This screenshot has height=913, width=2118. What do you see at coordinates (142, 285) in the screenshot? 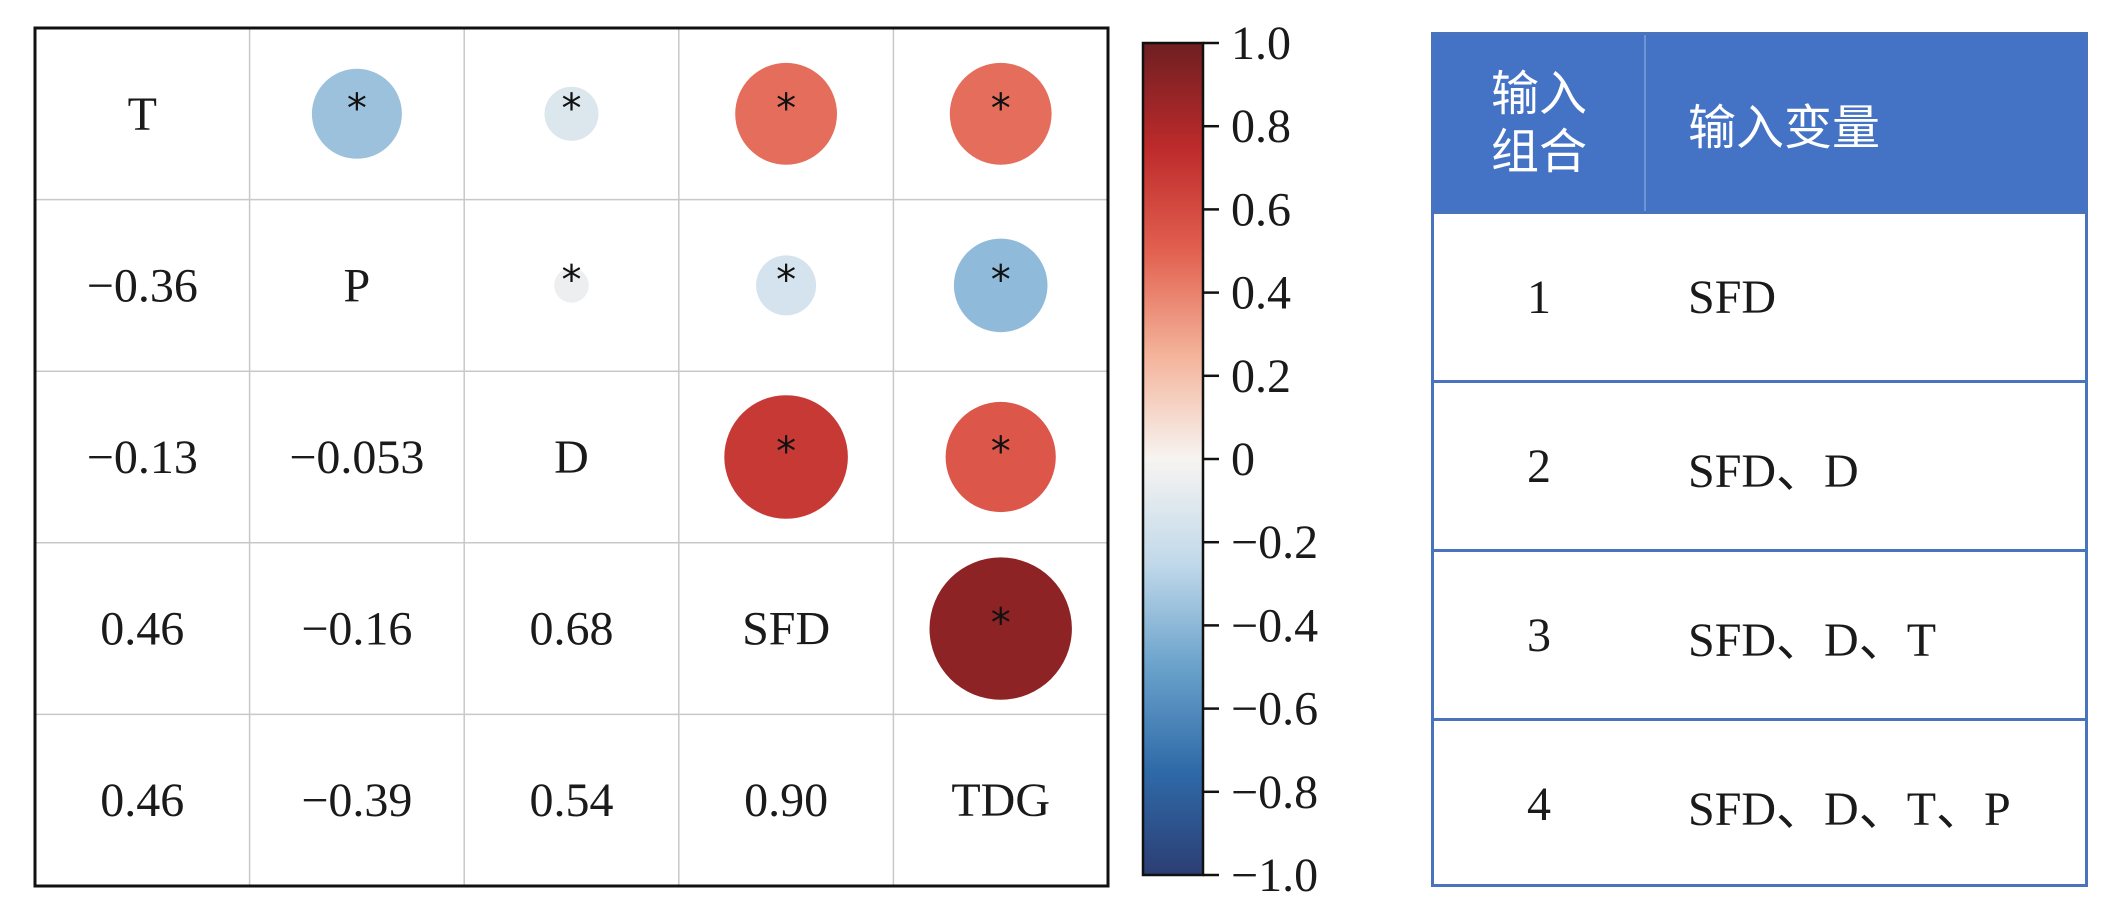
I see `correlation-value-label: −0.36` at bounding box center [142, 285].